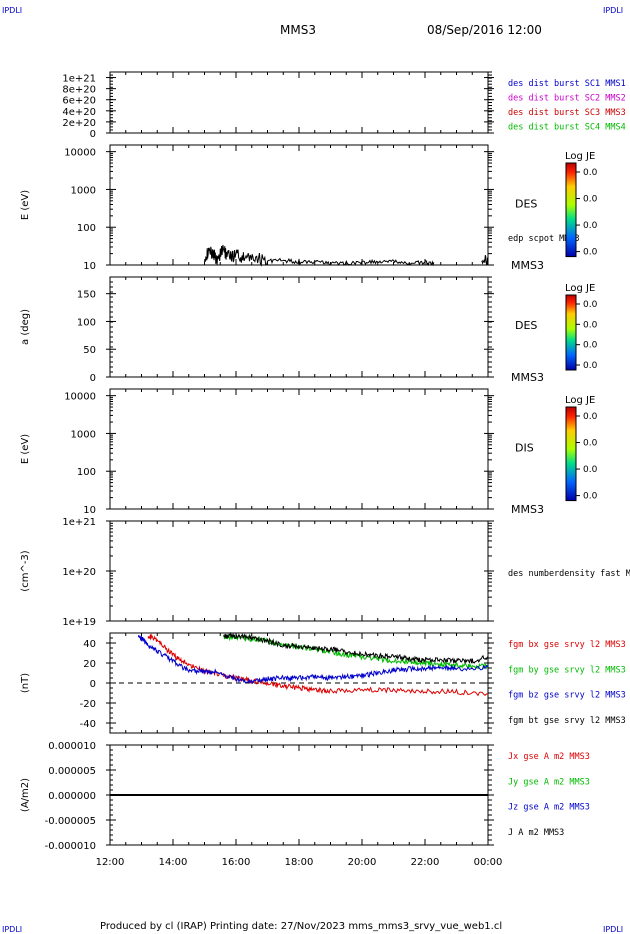  I want to click on y-axis-label: (cm^-3), so click(25, 570).